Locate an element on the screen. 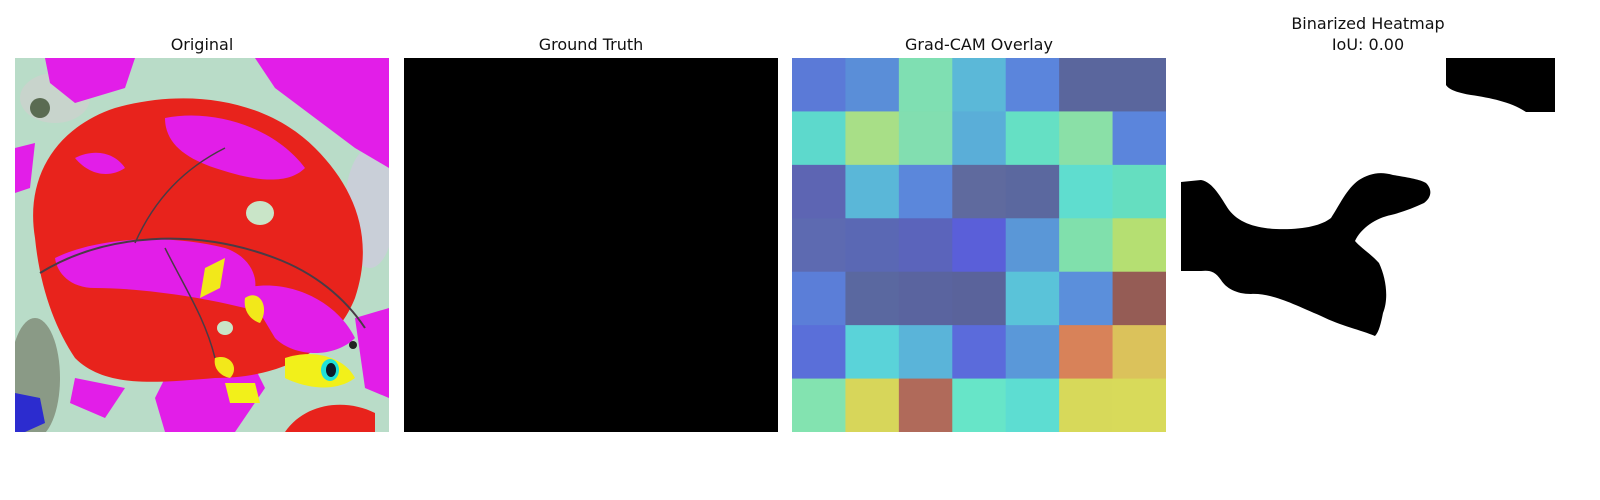 This screenshot has height=500, width=1600. binary-region-main is located at coordinates (1306, 254).